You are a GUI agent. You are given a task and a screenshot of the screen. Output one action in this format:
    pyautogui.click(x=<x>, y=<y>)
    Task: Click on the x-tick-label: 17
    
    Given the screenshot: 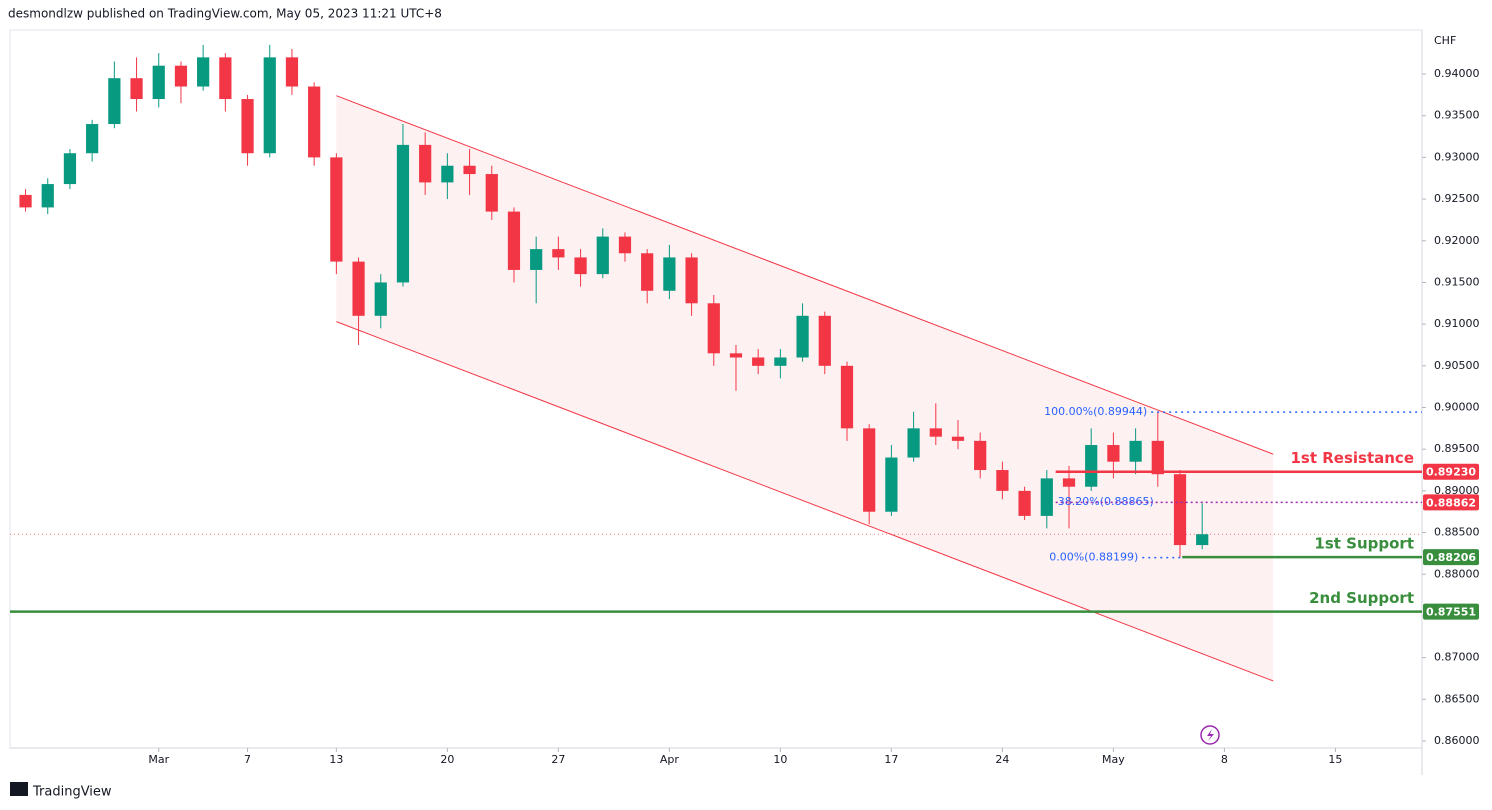 What is the action you would take?
    pyautogui.click(x=891, y=759)
    